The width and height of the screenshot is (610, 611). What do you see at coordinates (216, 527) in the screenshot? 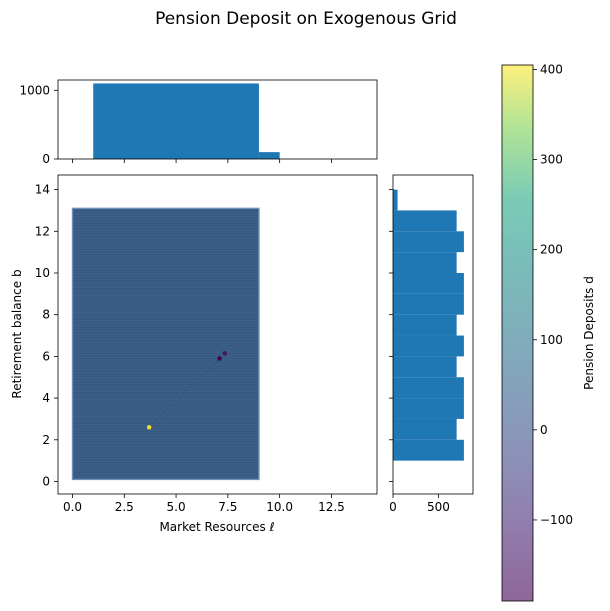
I see `main-x-axis-label: Market Resources ℓ` at bounding box center [216, 527].